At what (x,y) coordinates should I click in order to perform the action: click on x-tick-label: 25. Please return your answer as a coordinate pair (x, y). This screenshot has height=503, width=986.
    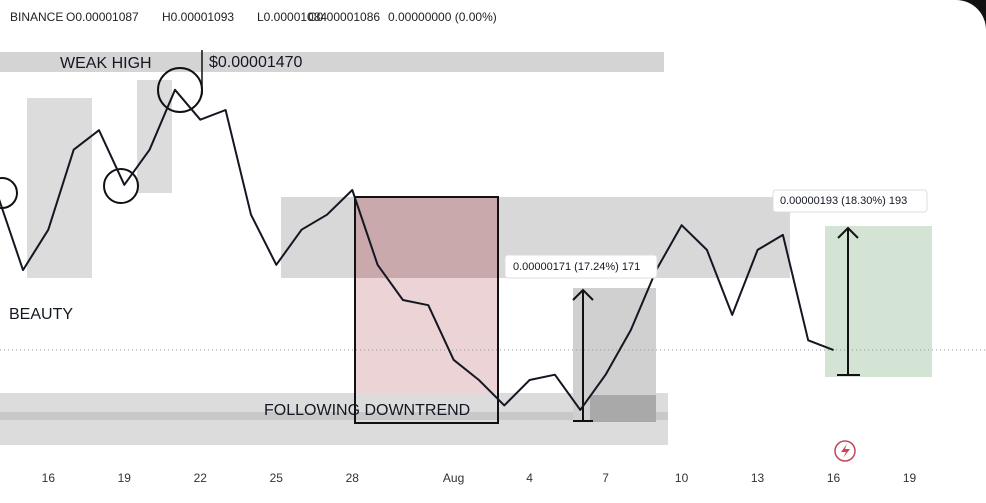
    Looking at the image, I should click on (277, 478).